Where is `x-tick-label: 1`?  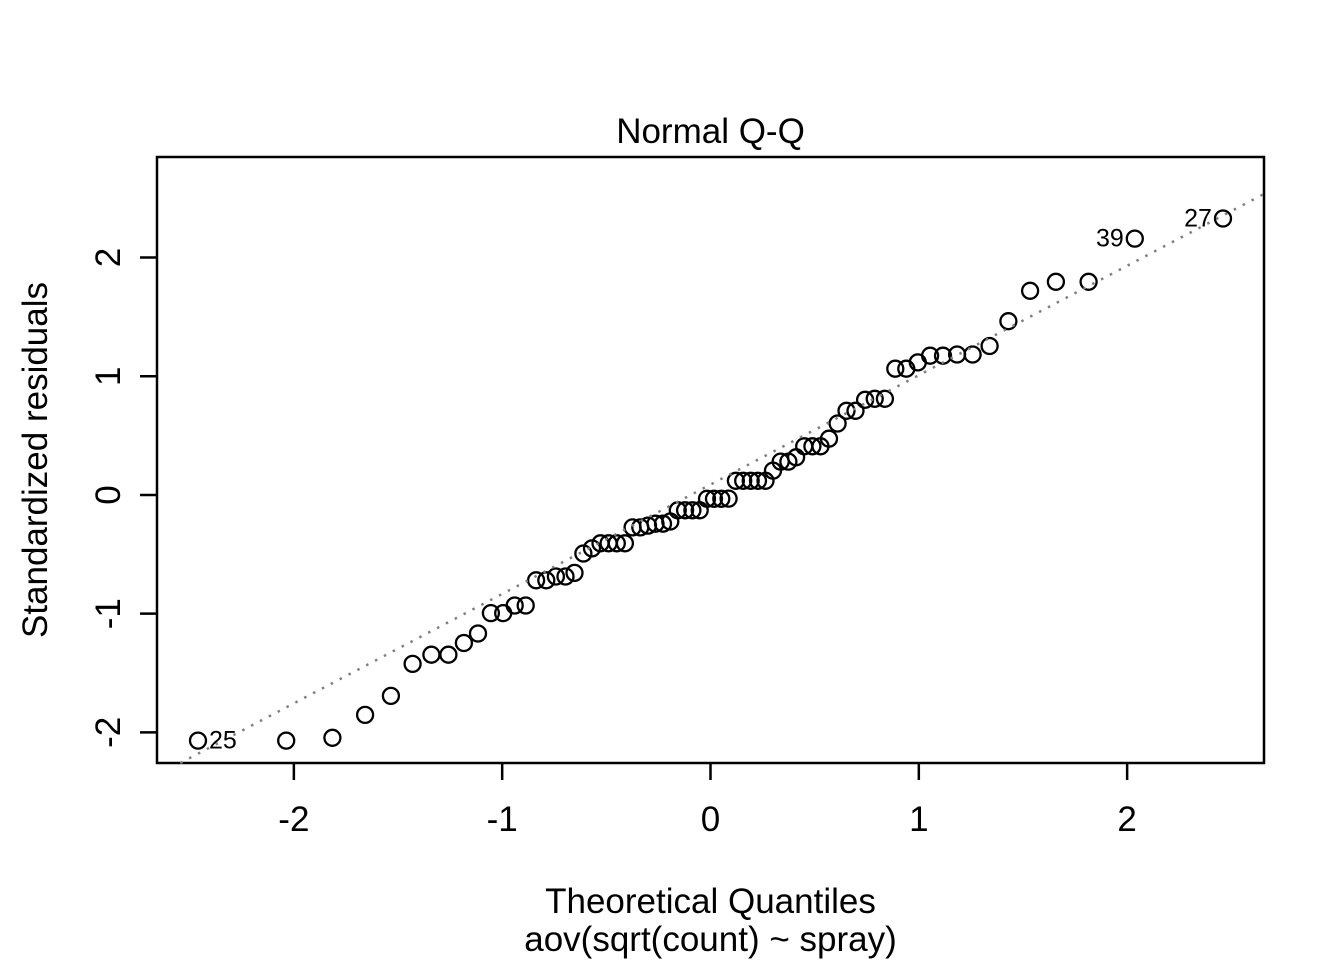 x-tick-label: 1 is located at coordinates (918, 819).